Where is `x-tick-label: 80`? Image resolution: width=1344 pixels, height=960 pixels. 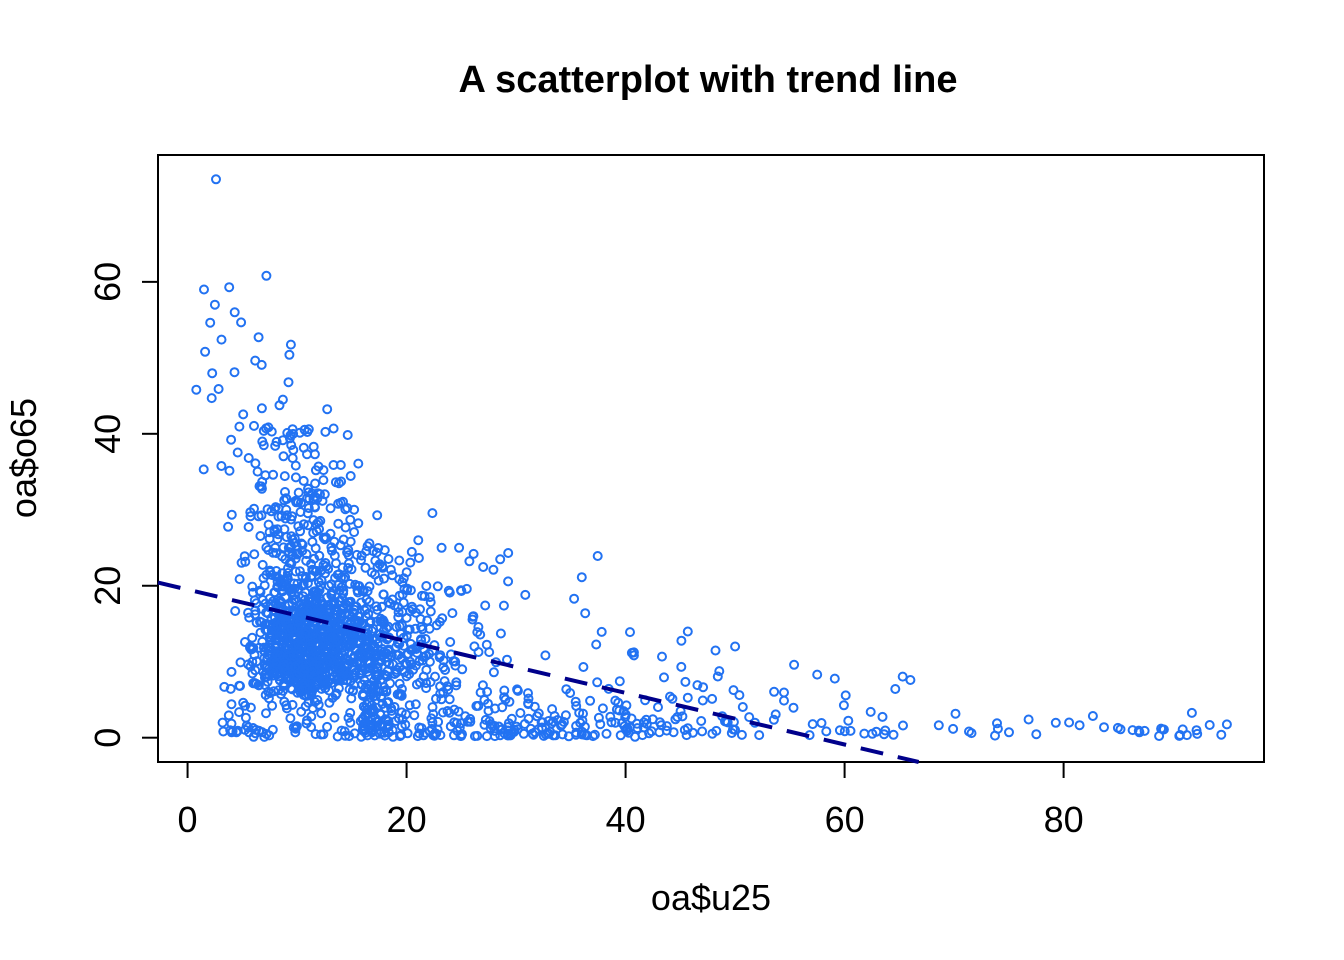 x-tick-label: 80 is located at coordinates (1064, 819).